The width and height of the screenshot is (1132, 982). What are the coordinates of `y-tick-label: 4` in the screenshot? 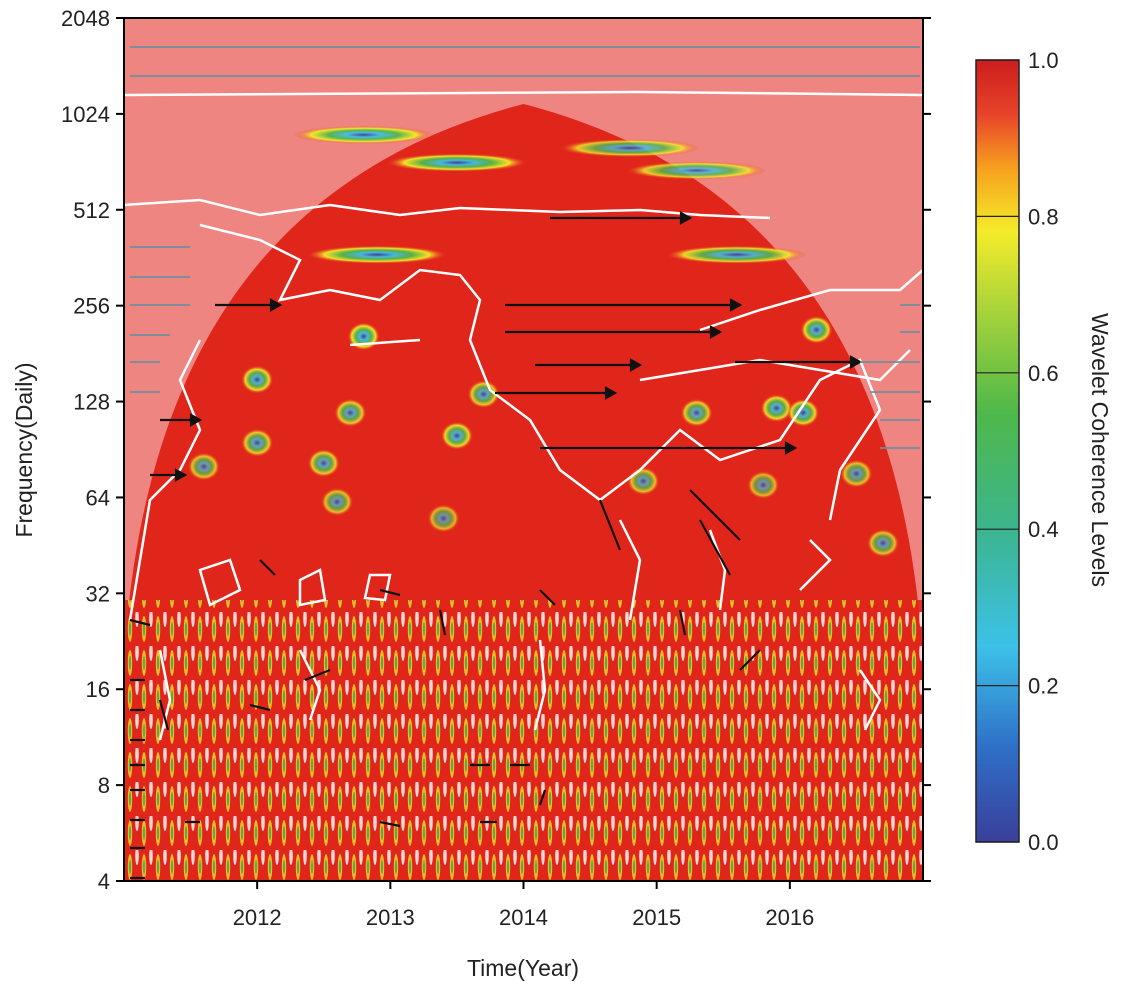 It's located at (104, 881).